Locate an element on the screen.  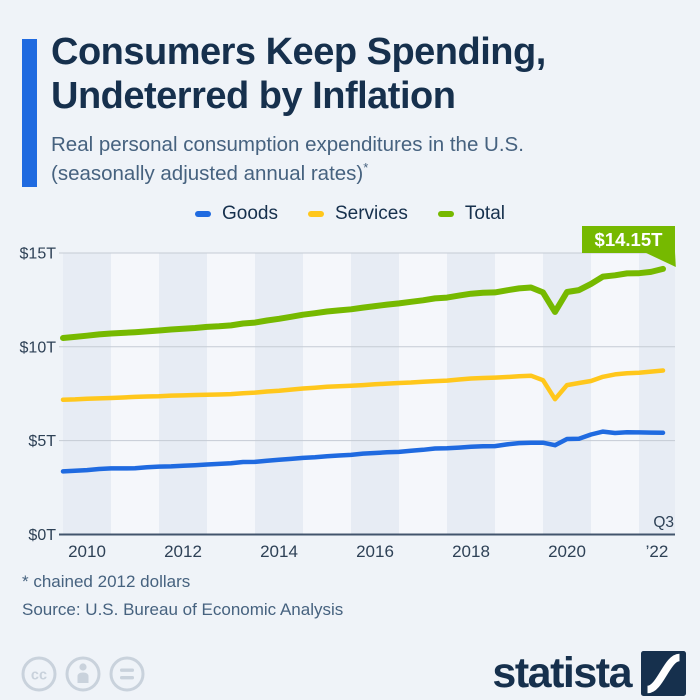
x-axis-label: 2020 is located at coordinates (567, 551).